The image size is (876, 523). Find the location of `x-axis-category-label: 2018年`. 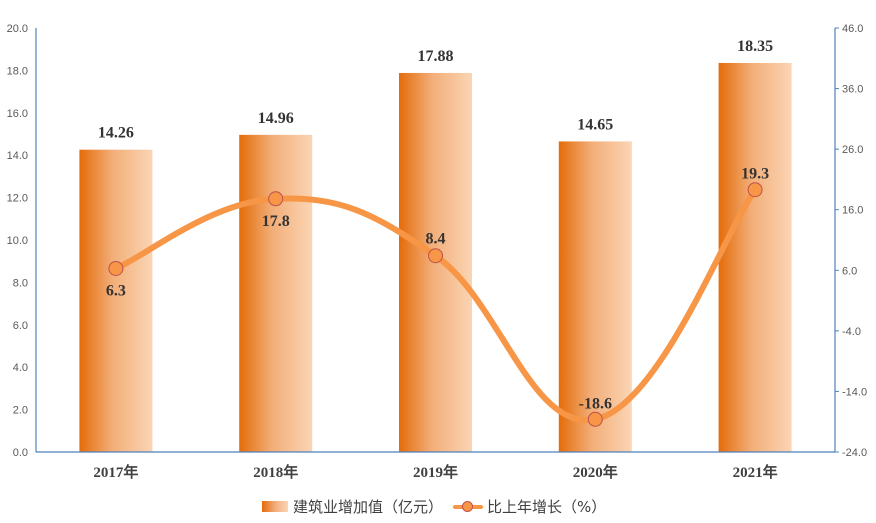

x-axis-category-label: 2018年 is located at coordinates (275, 472).